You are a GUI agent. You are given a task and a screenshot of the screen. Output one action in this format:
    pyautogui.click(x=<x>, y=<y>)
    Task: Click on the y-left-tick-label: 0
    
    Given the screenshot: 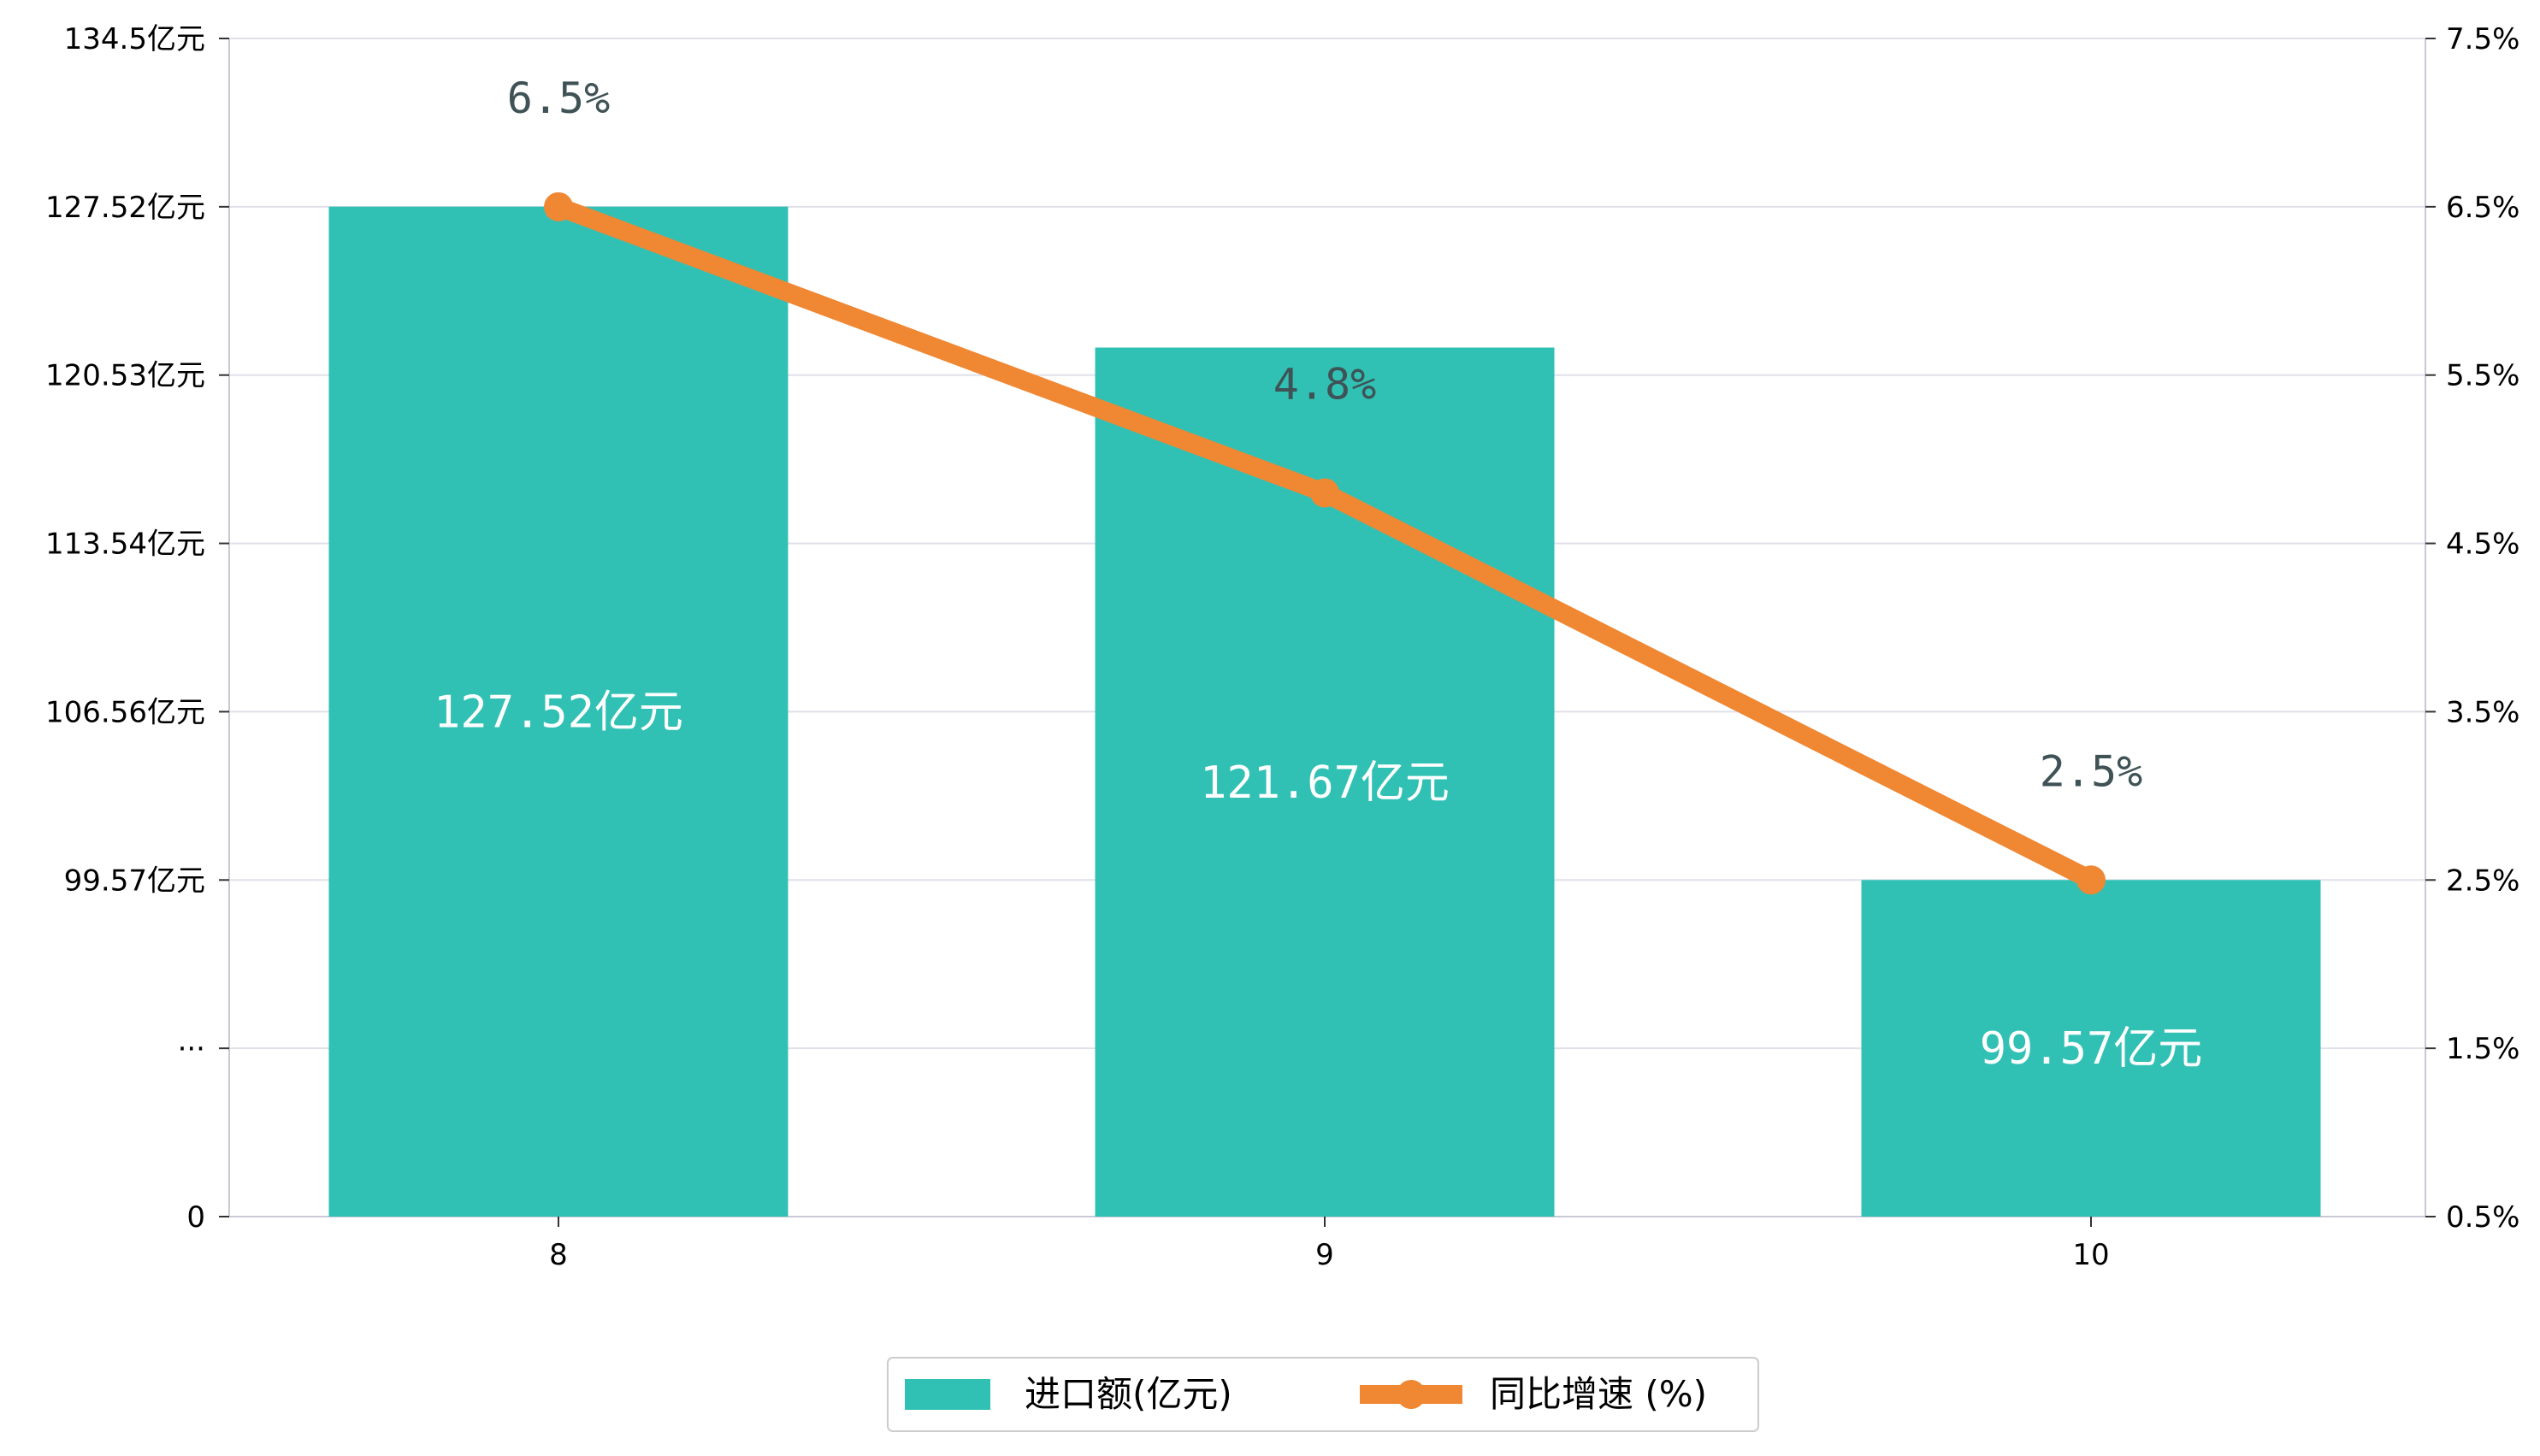 What is the action you would take?
    pyautogui.click(x=195, y=1217)
    